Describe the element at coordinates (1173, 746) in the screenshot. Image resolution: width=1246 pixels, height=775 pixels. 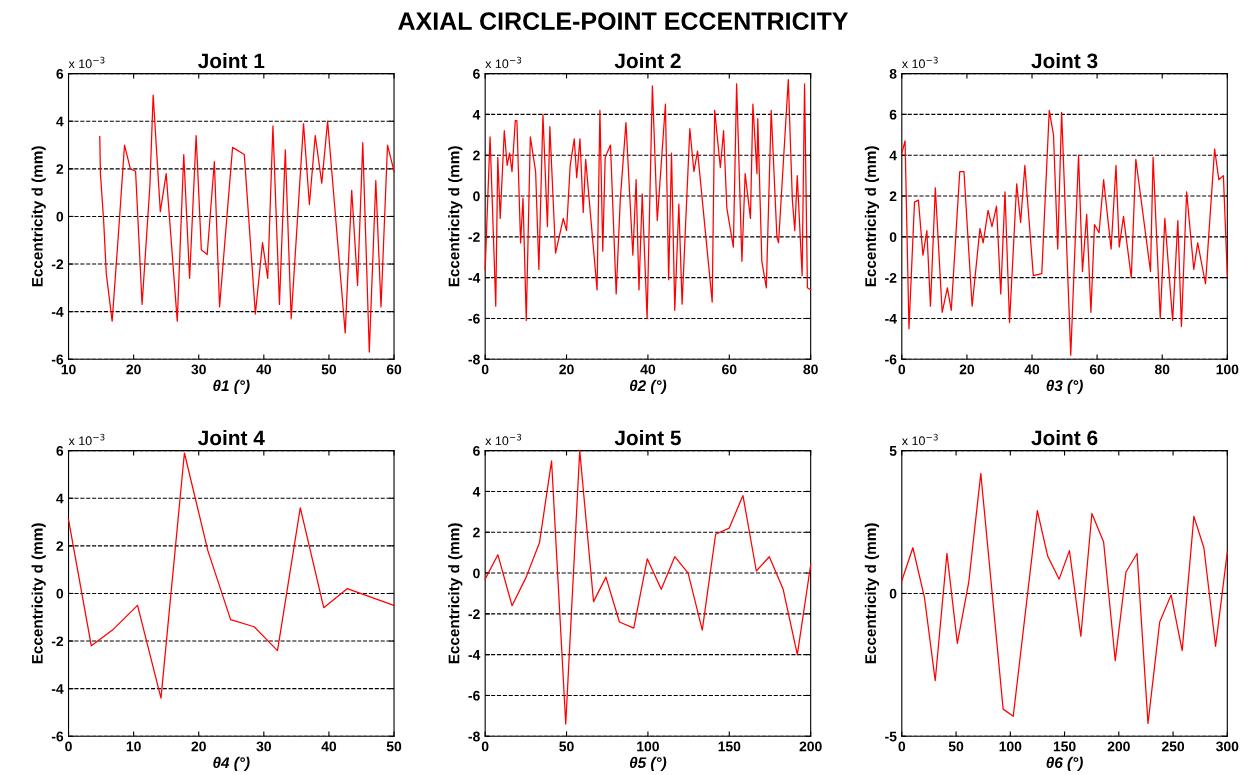
I see `x-tick-label: 250` at that location.